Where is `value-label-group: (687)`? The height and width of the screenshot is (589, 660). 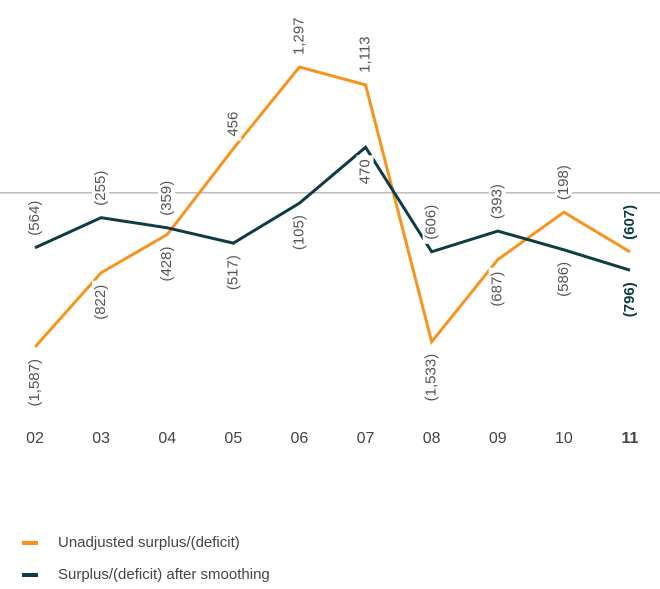
value-label-group: (687) is located at coordinates (497, 289).